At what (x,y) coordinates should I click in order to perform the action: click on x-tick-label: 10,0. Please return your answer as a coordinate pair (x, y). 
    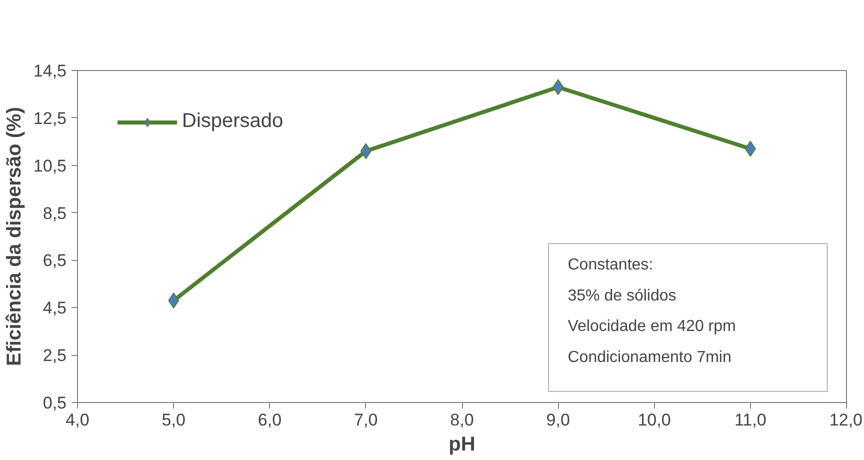
    Looking at the image, I should click on (654, 420).